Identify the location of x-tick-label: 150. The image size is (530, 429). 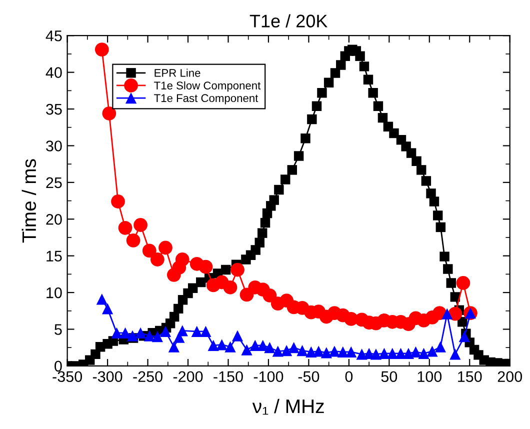
(470, 376).